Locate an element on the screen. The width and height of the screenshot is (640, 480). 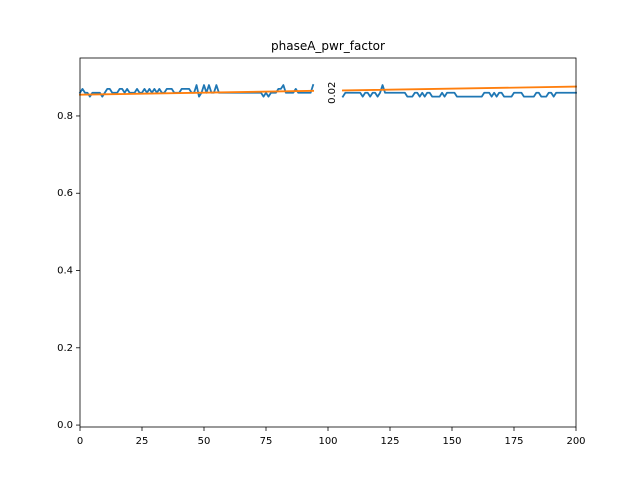
x-tick-label-6: 150 is located at coordinates (451, 441).